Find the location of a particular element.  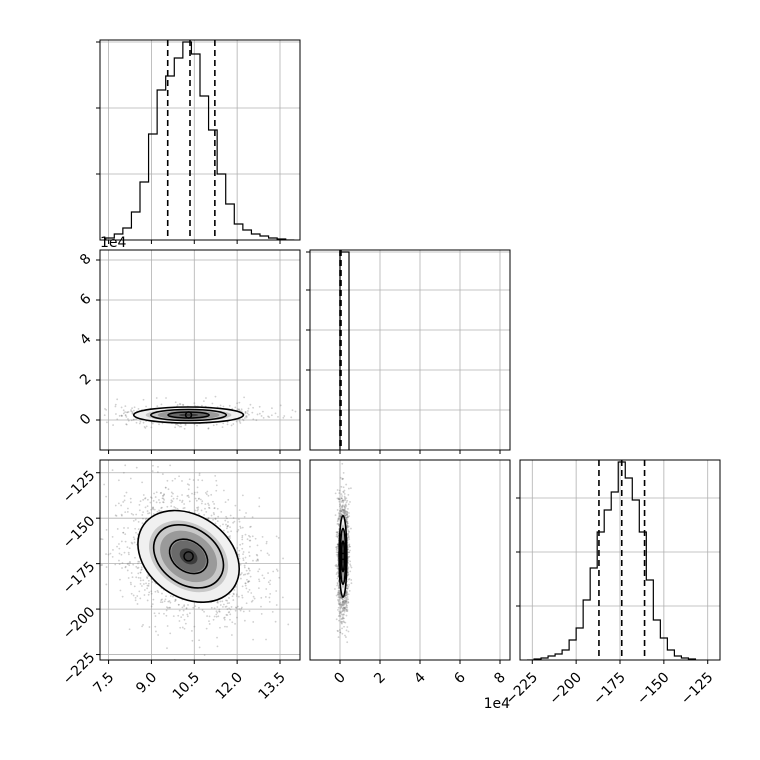

y-tick-label: −150 is located at coordinates (79, 532).